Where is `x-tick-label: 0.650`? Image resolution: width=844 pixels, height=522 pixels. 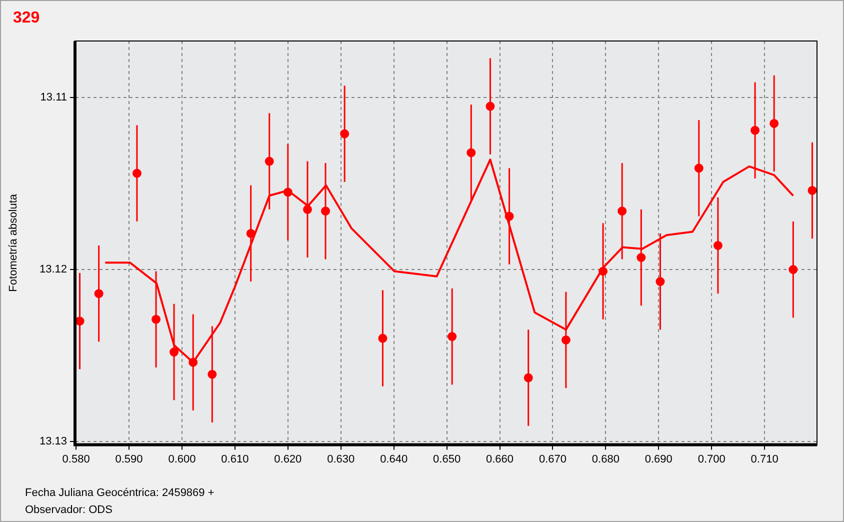
x-tick-label: 0.650 is located at coordinates (447, 459).